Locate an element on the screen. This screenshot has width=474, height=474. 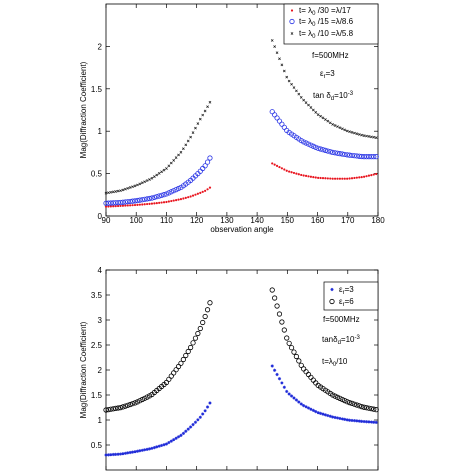
legend-text: =6 is located at coordinates (350, 301).